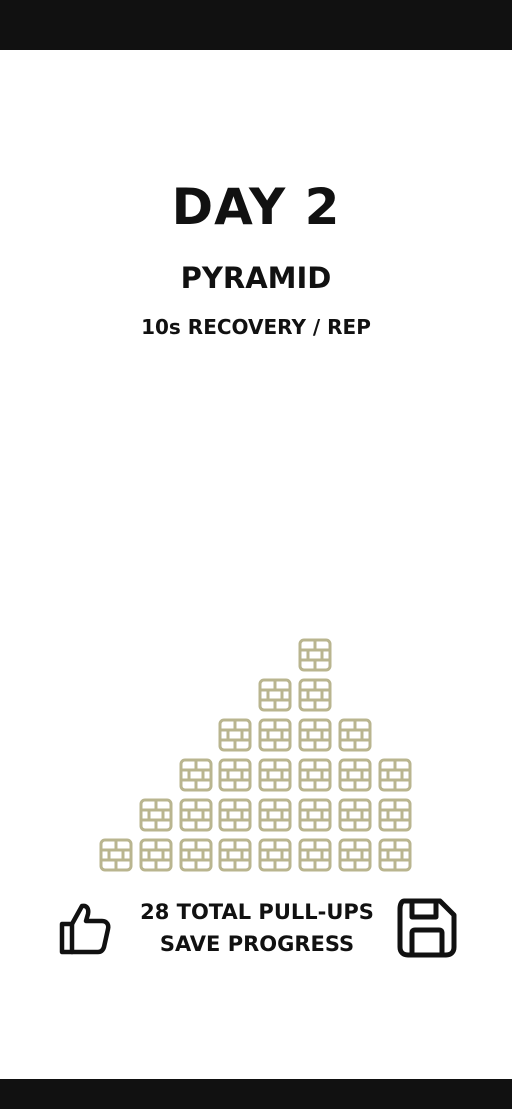  What do you see at coordinates (427, 928) in the screenshot?
I see `floppy-disk-icon` at bounding box center [427, 928].